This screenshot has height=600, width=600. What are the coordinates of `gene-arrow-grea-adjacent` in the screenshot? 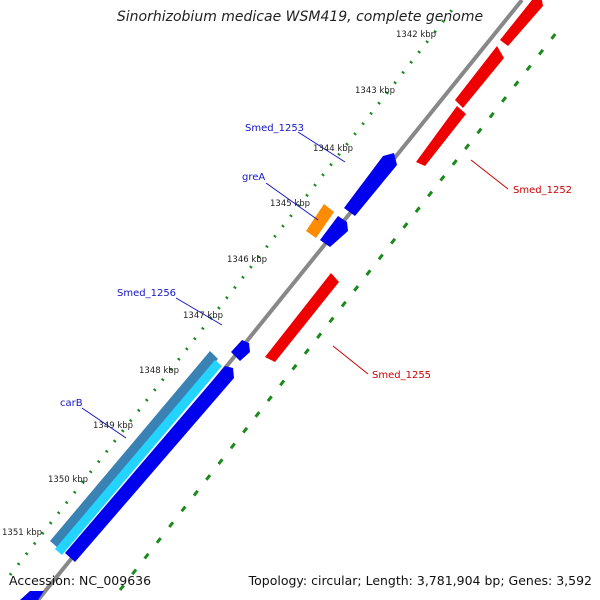 It's located at (334, 231).